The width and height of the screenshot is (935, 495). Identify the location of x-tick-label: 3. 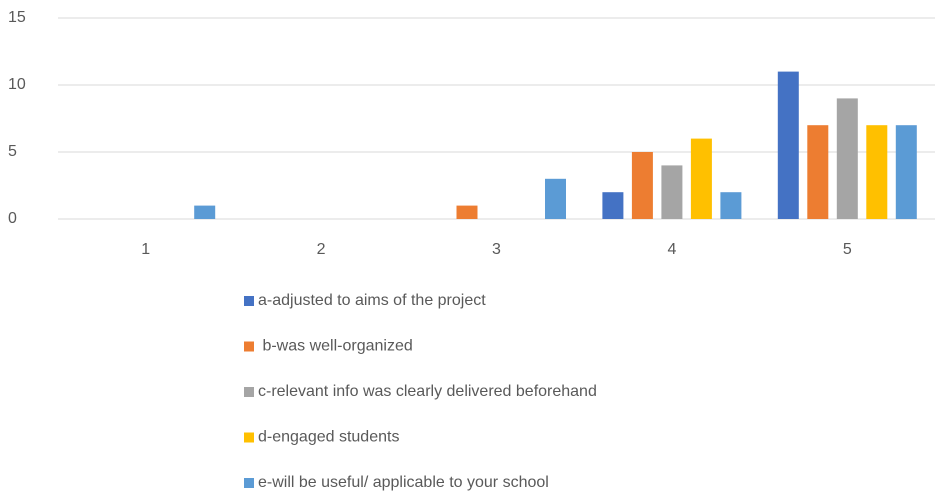
(496, 249).